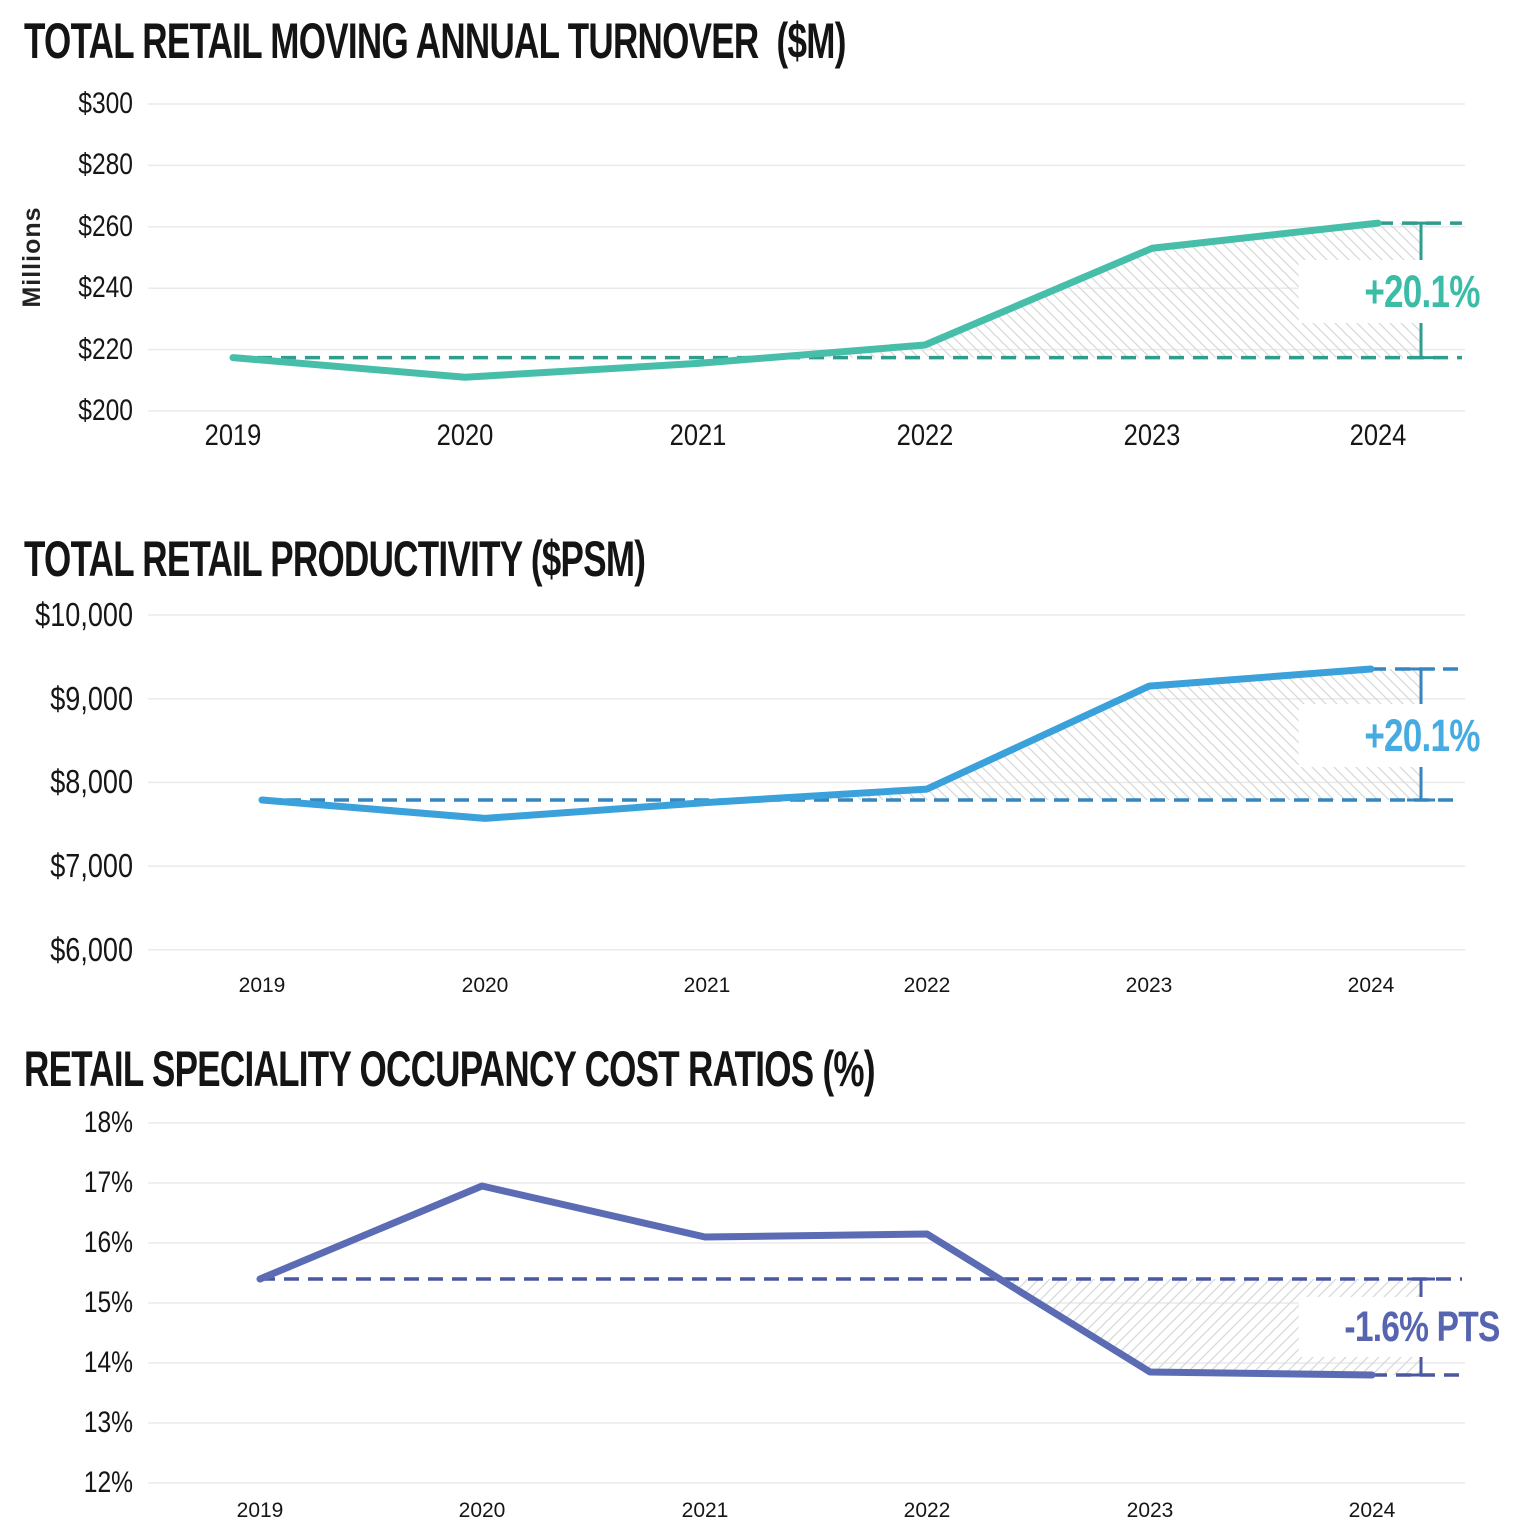 The height and width of the screenshot is (1536, 1536). What do you see at coordinates (435, 41) in the screenshot?
I see `chart-title: TOTAL RETAIL MOVING ANNUAL TURNOVER ($M)` at bounding box center [435, 41].